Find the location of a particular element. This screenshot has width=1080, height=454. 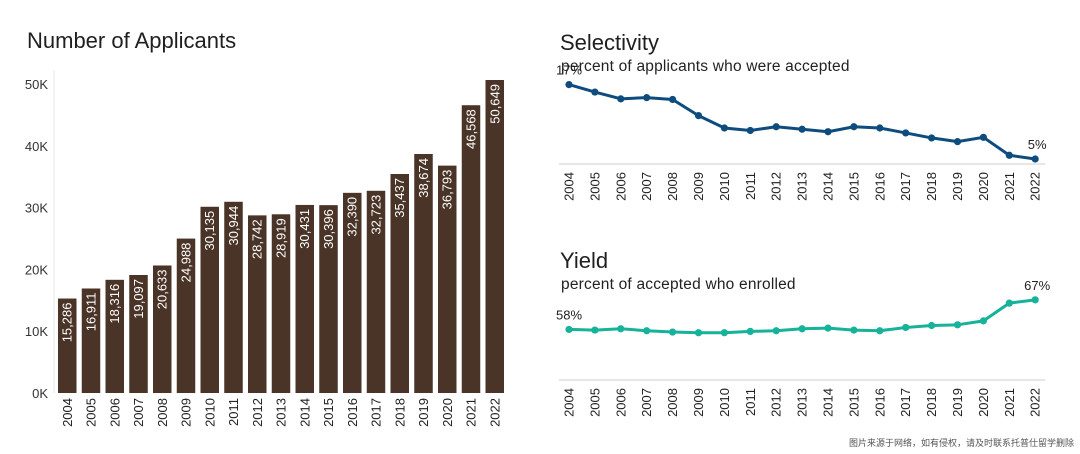

y-tick-label: 50K is located at coordinates (36, 84).